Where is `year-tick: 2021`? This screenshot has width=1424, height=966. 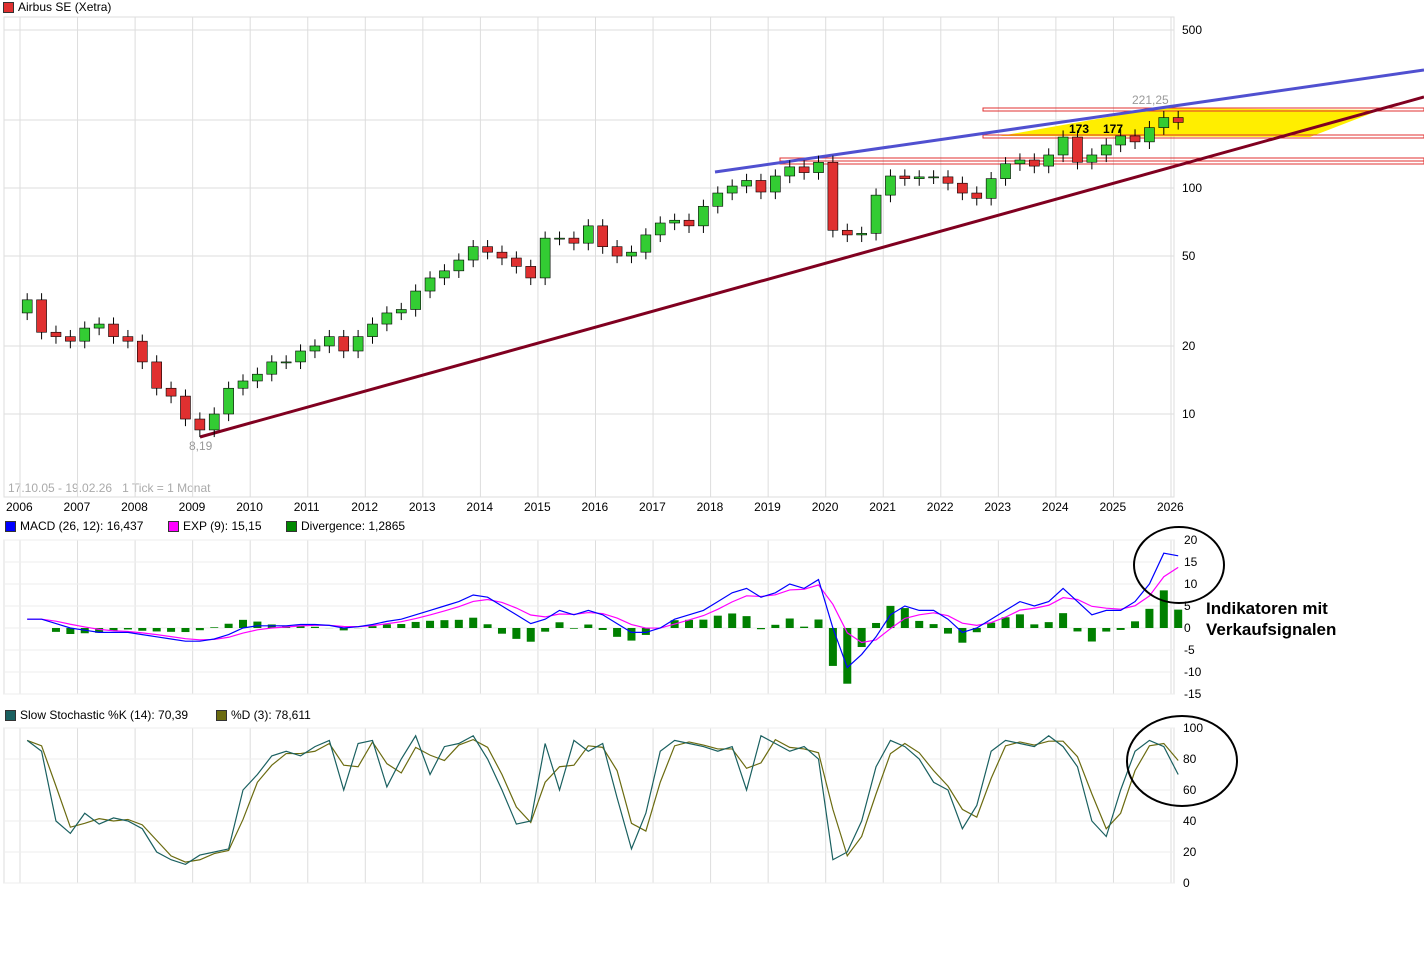 year-tick: 2021 is located at coordinates (882, 507).